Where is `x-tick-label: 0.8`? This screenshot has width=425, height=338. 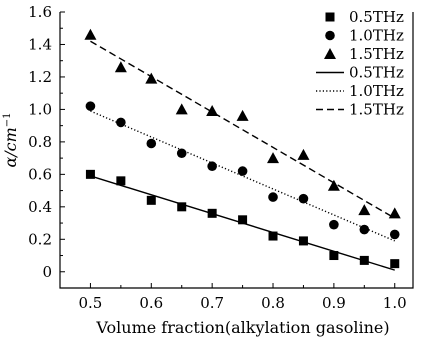
x-tick-label: 0.8 is located at coordinates (273, 303).